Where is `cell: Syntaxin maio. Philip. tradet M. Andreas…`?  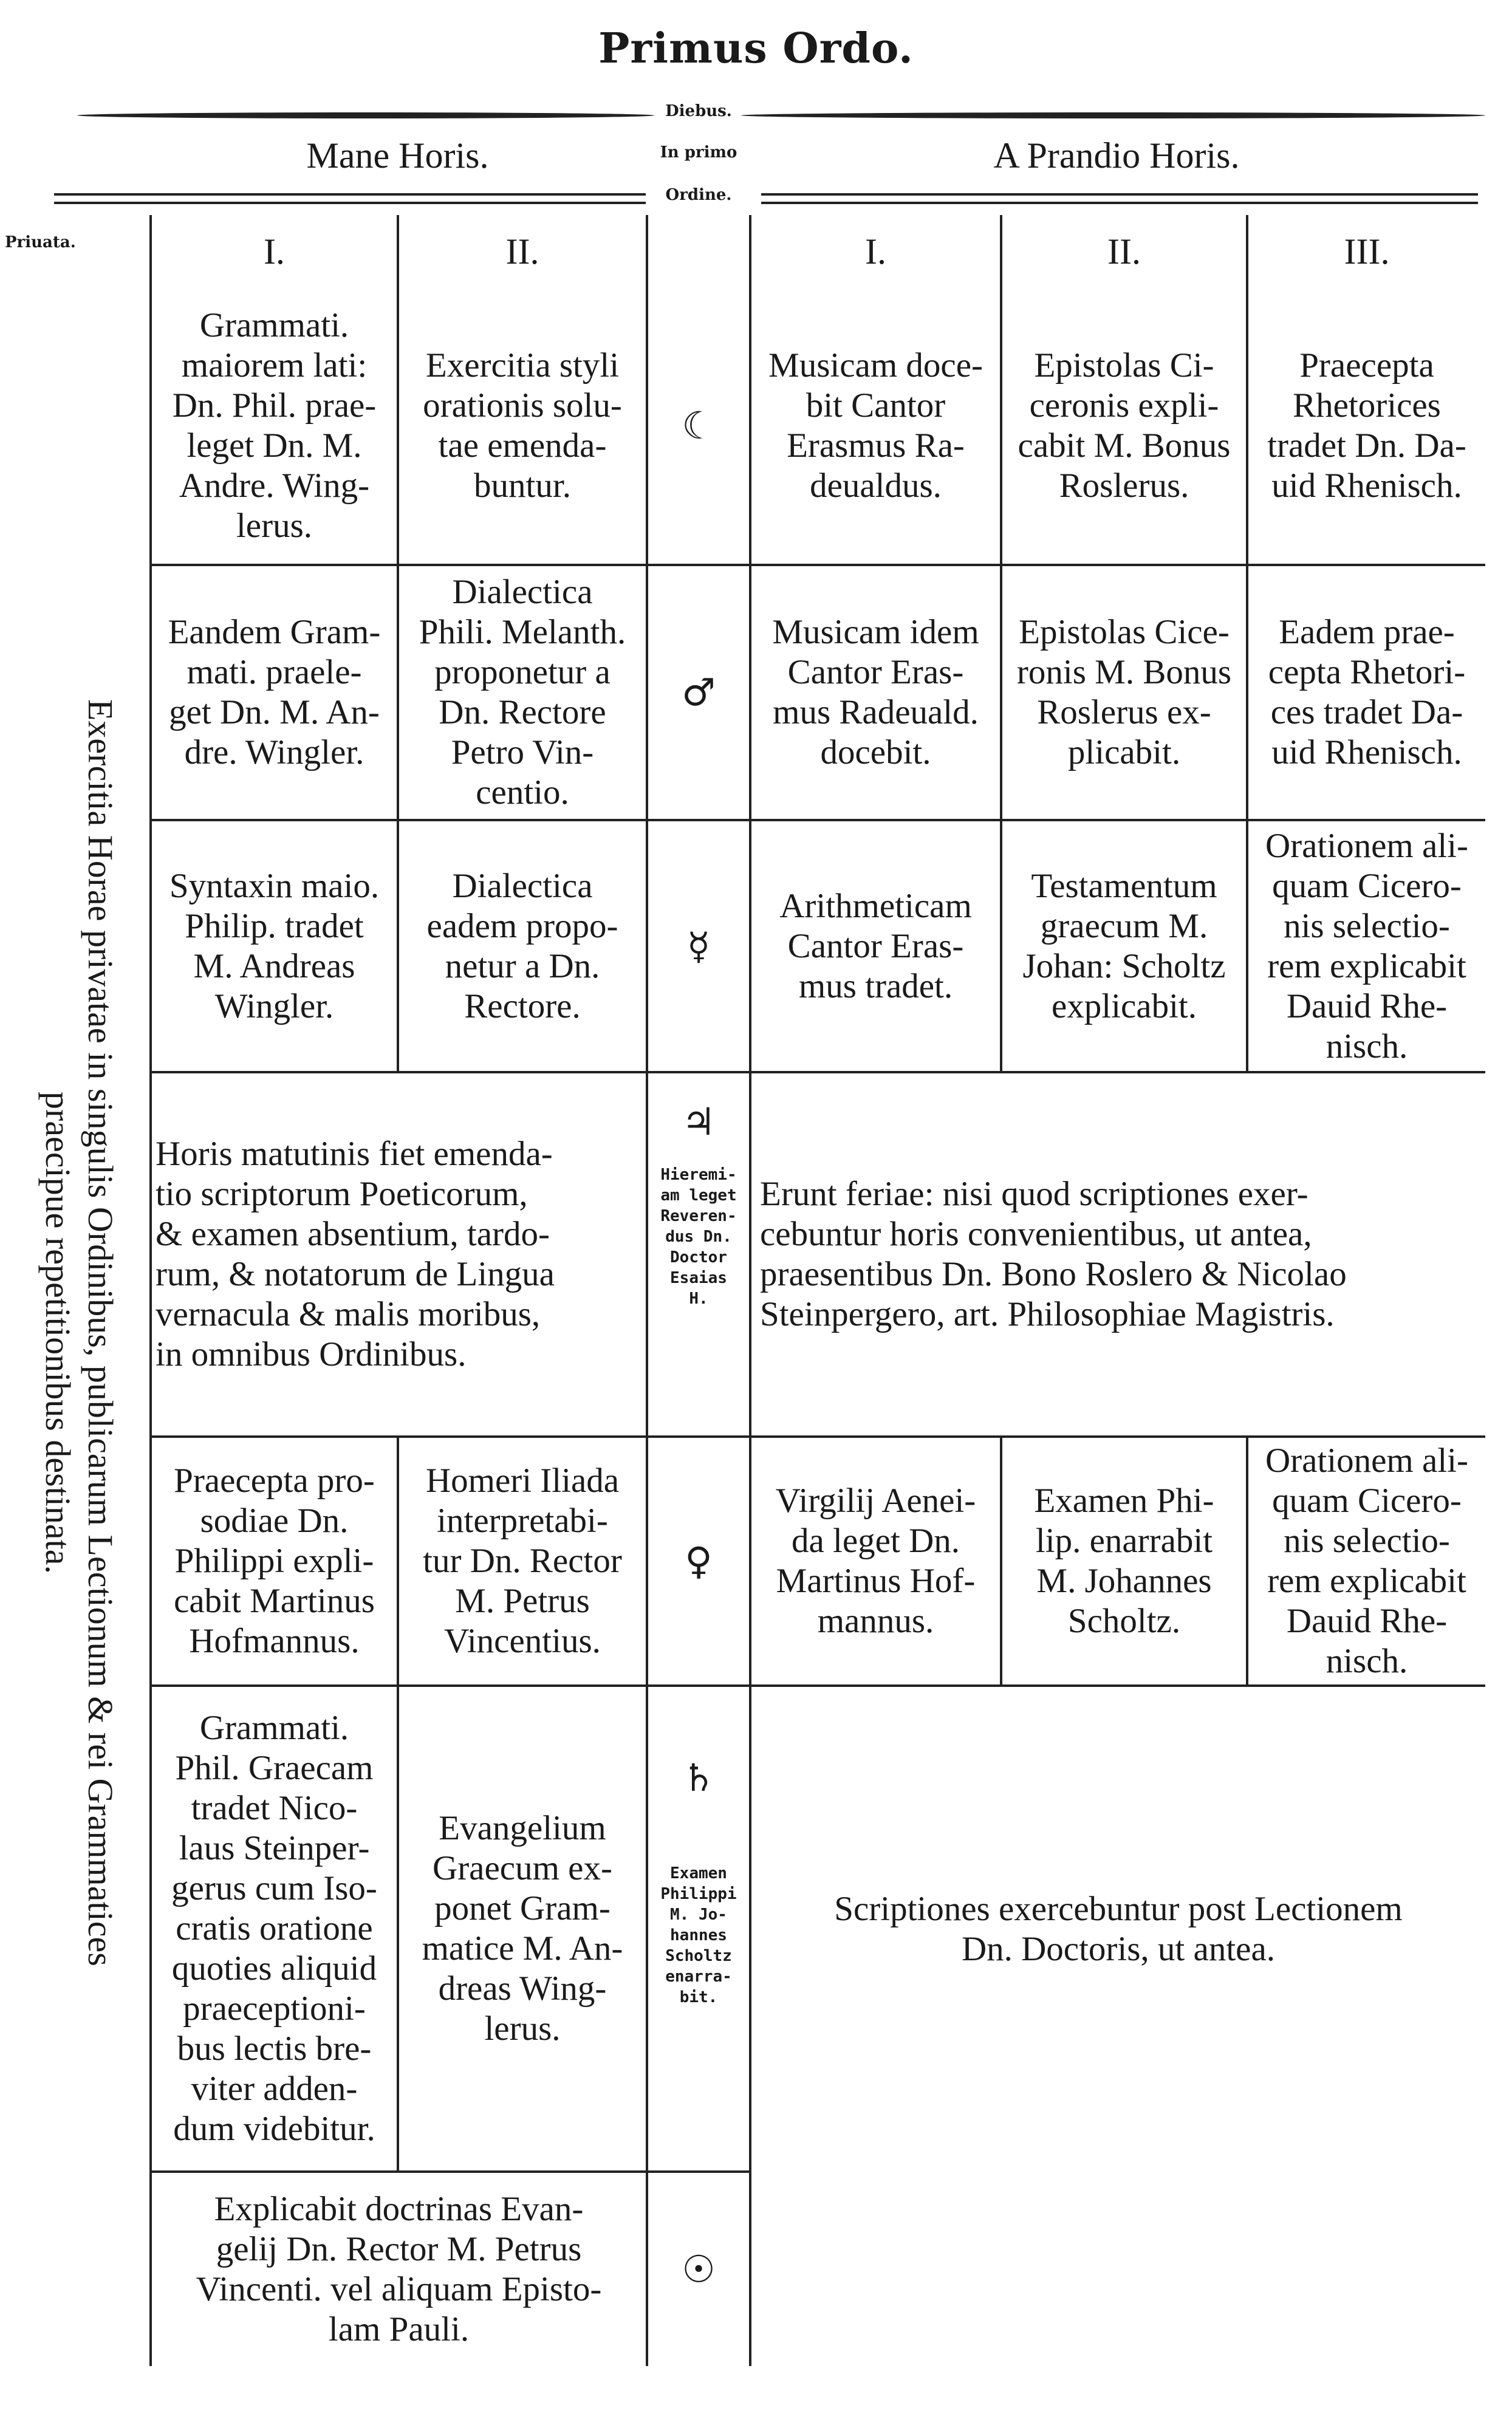 cell: Syntaxin maio. Philip. tradet M. Andreas… is located at coordinates (273, 946).